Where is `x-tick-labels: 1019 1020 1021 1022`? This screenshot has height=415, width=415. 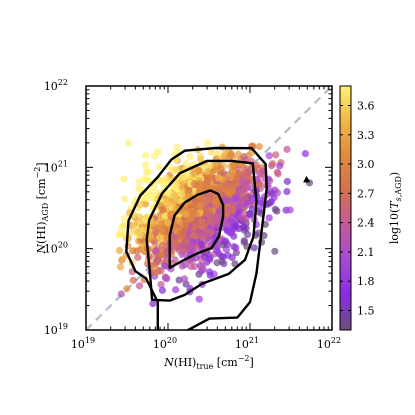 x-tick-labels: 1019 1020 1021 1022 is located at coordinates (206, 343).